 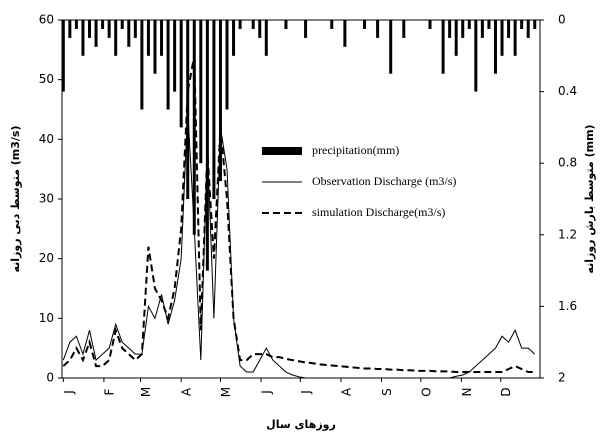 What do you see at coordinates (567, 234) in the screenshot?
I see `y2-tick-label: 1.2` at bounding box center [567, 234].